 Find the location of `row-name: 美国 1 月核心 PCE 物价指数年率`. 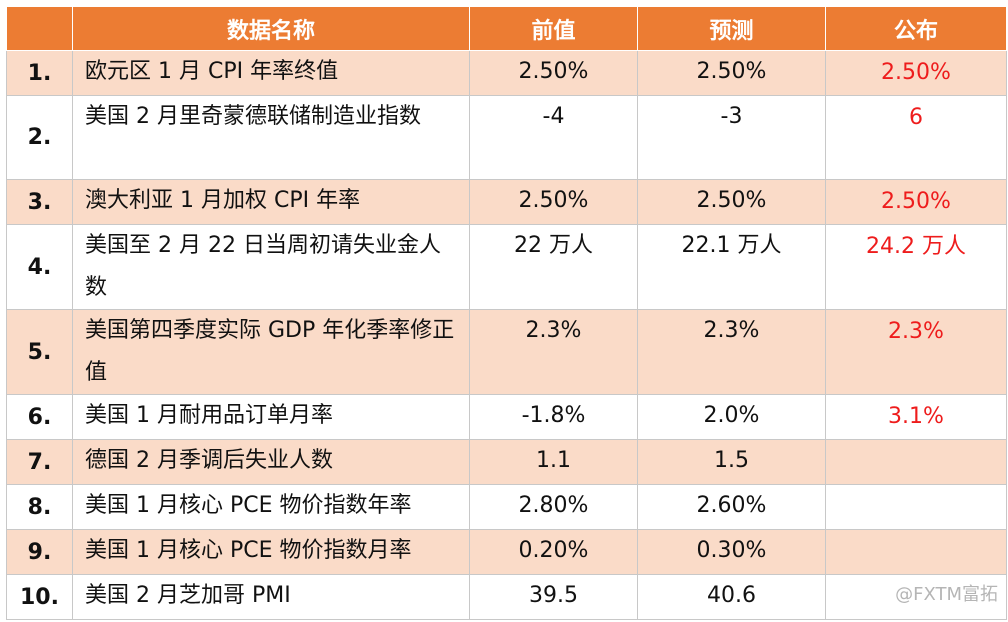

row-name: 美国 1 月核心 PCE 物价指数年率 is located at coordinates (271, 507).